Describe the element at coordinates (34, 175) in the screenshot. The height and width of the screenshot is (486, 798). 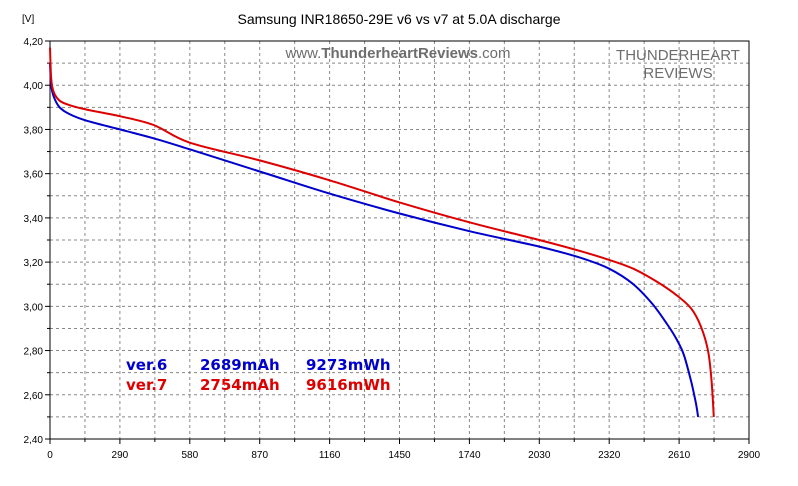
I see `y-tick-label: 3,60` at that location.